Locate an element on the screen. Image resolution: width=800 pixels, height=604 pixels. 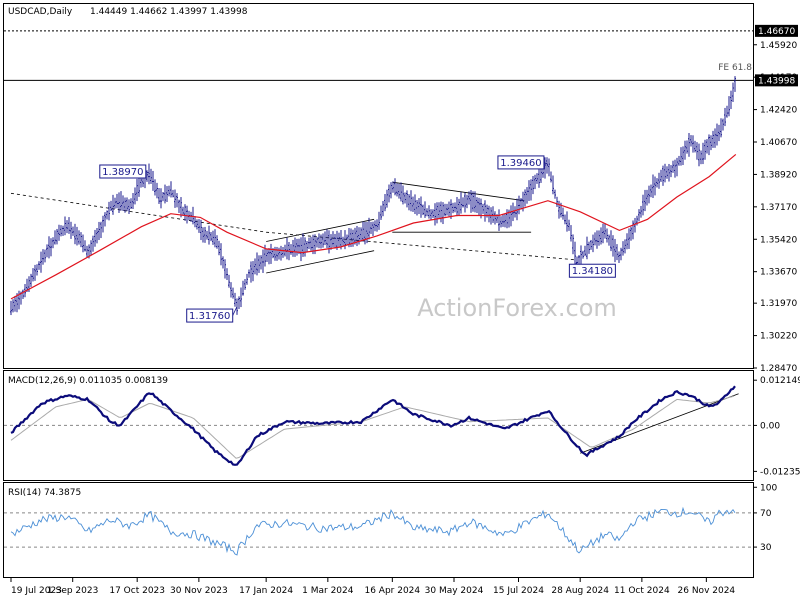
price-level-label: 1.46670 is located at coordinates (776, 32).